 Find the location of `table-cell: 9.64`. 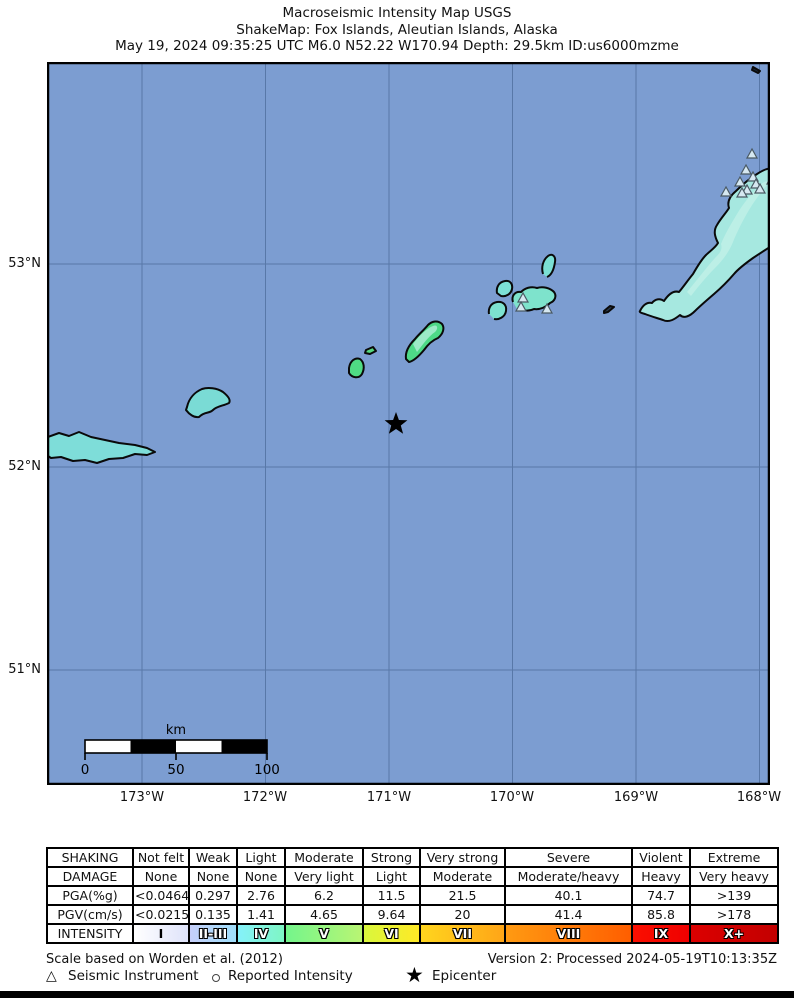

table-cell: 9.64 is located at coordinates (391, 914).